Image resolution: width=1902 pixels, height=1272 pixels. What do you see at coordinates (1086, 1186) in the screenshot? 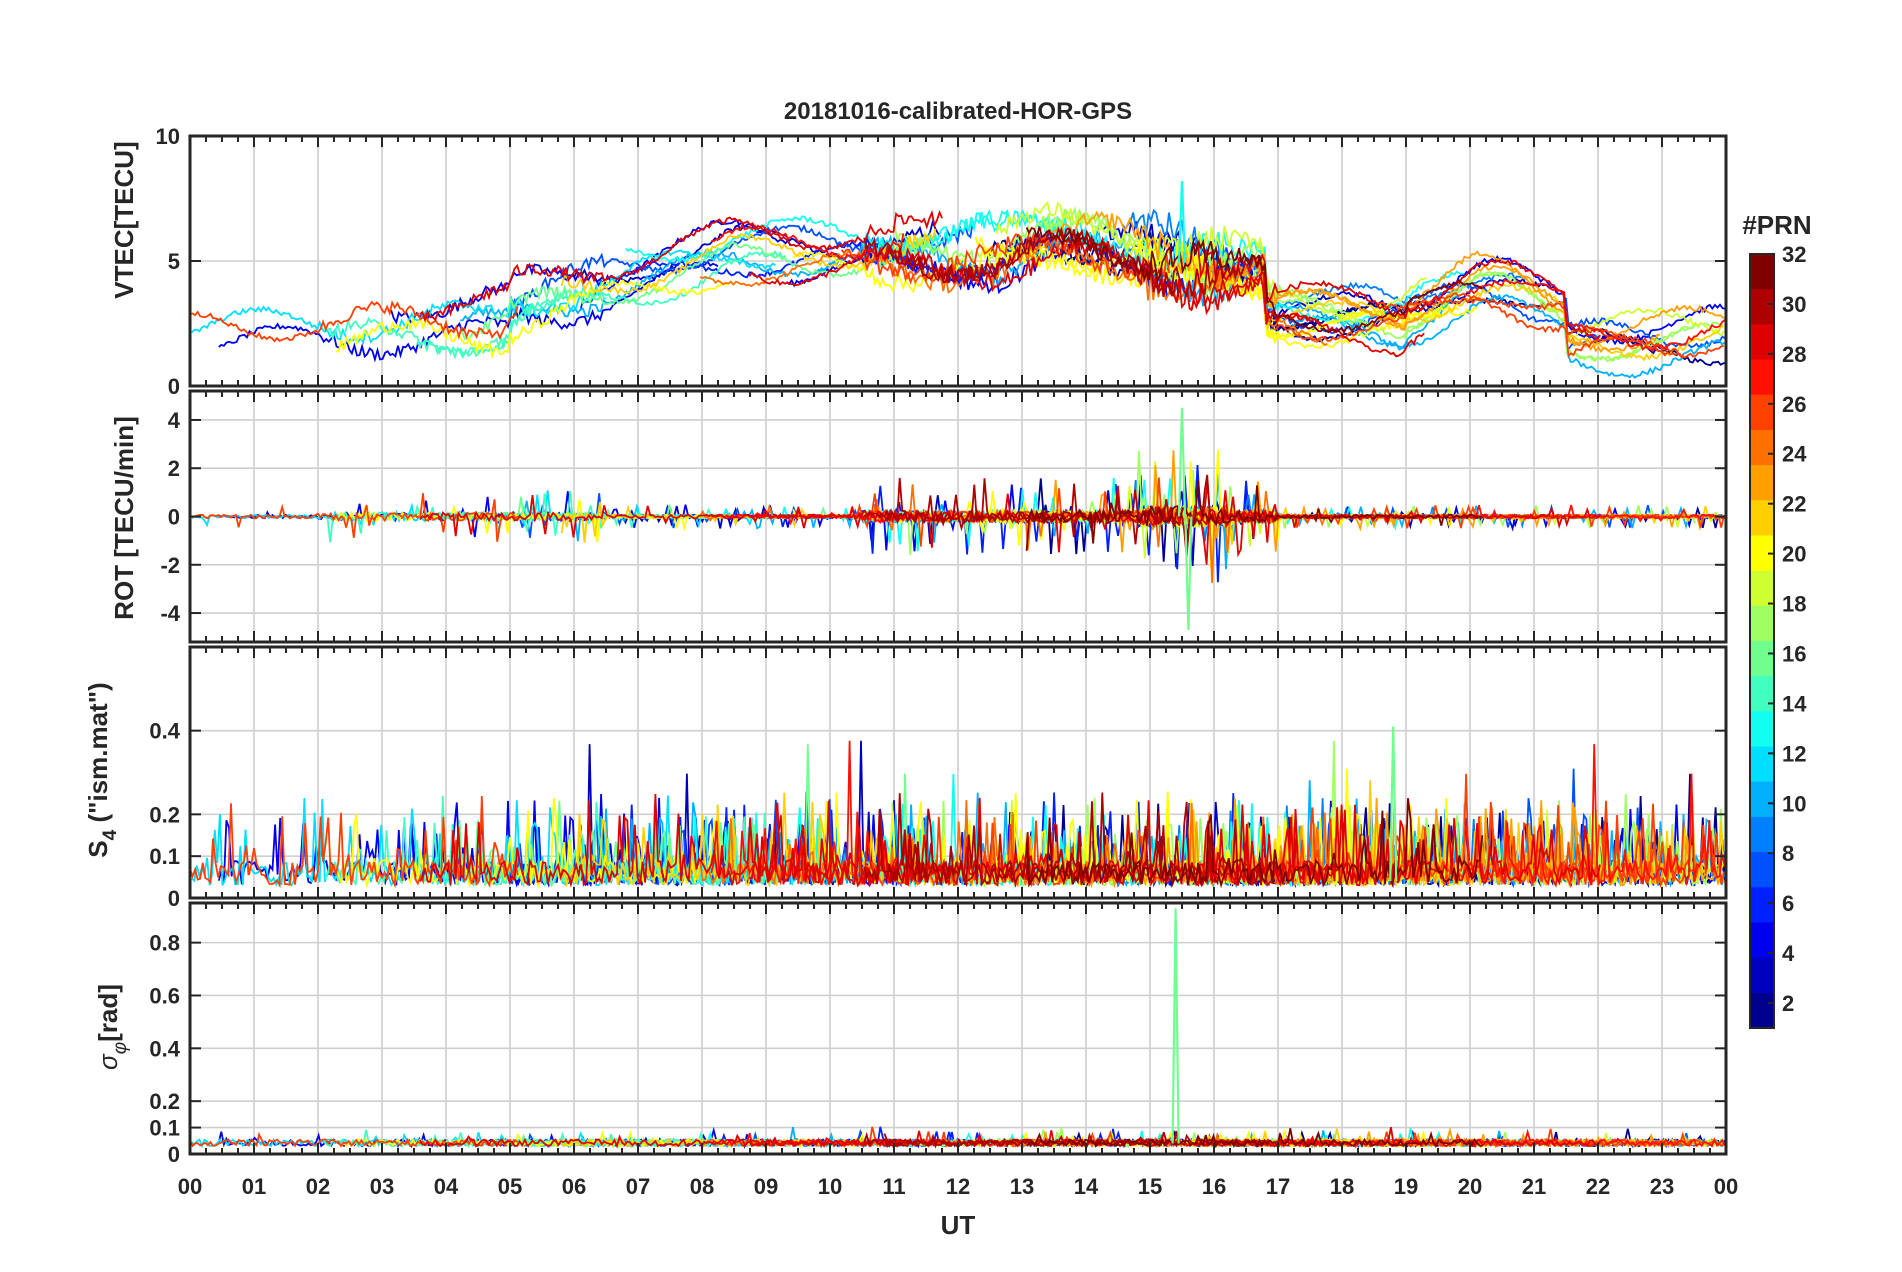
I see `x-tick-label: 14` at bounding box center [1086, 1186].